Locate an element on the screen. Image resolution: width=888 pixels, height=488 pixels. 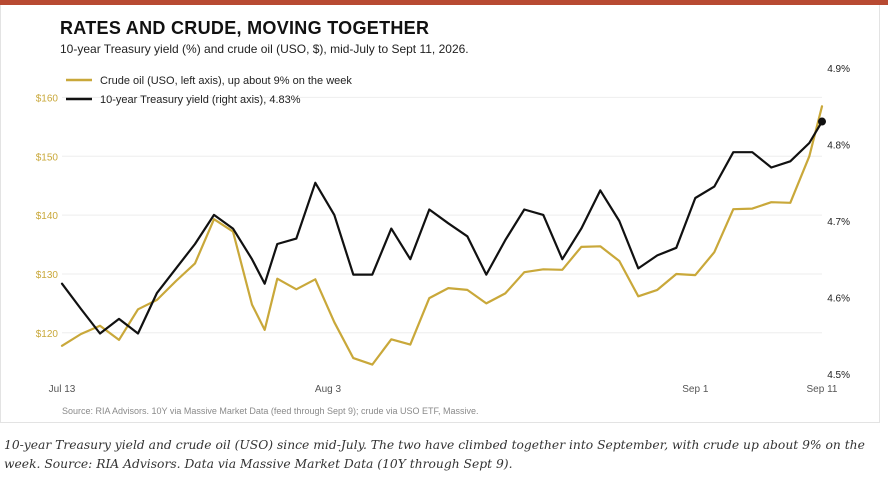
right-axis-tick-label: 4.6% is located at coordinates (838, 299).